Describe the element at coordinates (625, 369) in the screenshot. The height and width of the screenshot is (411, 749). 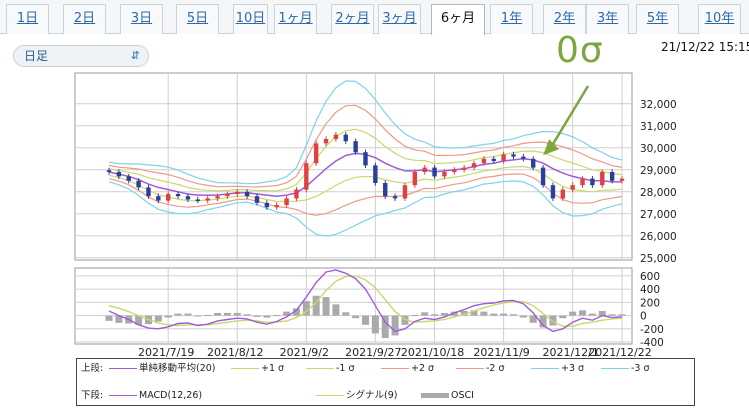
I see `legend-item: -3 σ` at that location.